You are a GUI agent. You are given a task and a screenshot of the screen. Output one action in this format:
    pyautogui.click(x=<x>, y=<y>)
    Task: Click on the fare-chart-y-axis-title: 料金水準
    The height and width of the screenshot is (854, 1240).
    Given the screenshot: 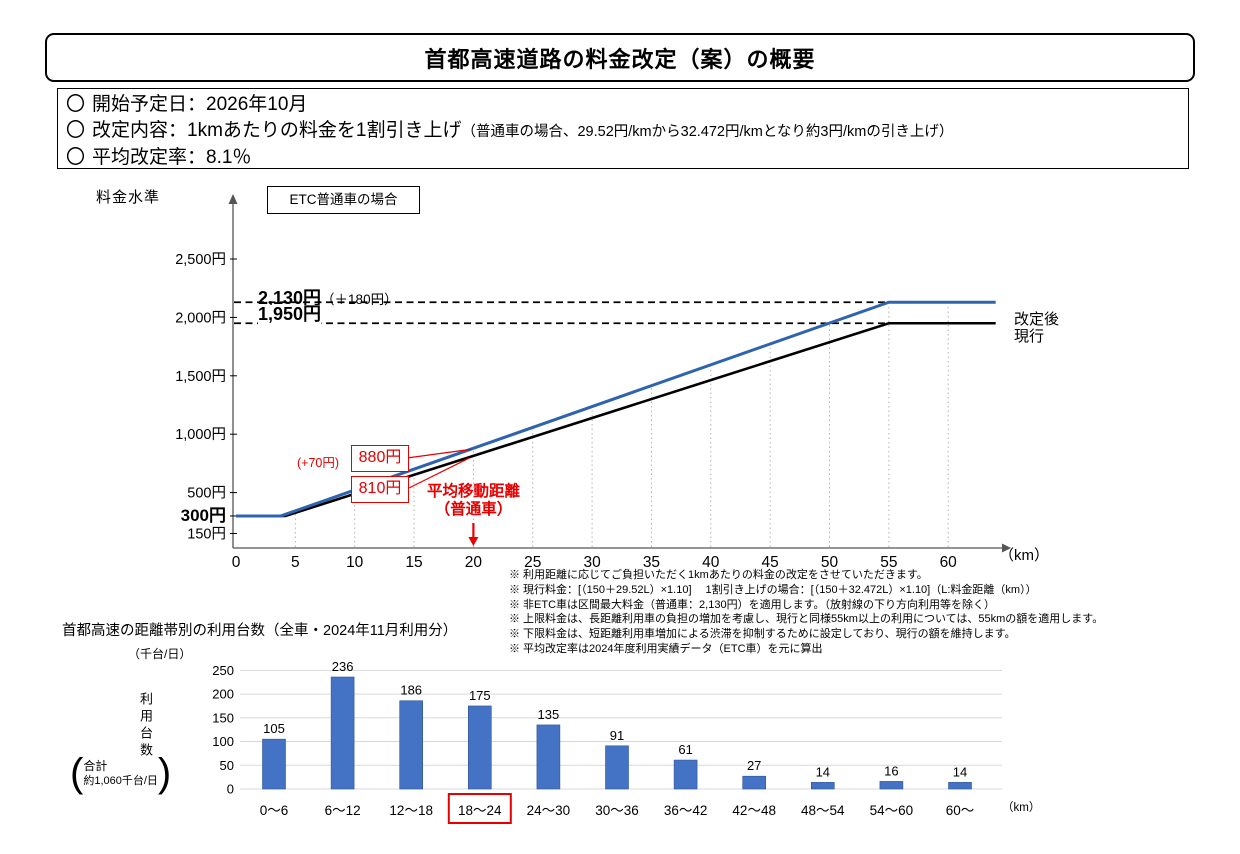 What is the action you would take?
    pyautogui.click(x=128, y=197)
    